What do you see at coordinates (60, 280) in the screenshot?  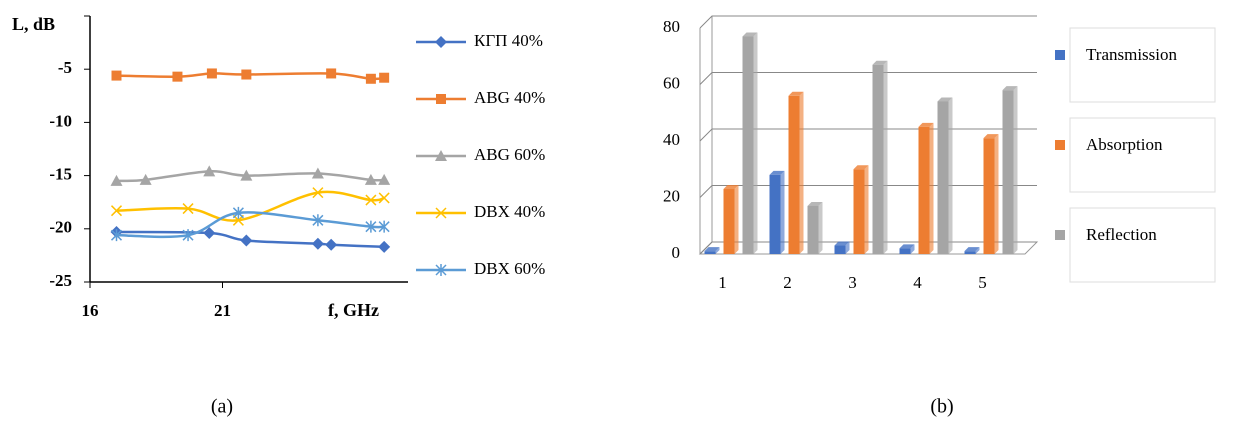 I see `y-tick-label: -25` at bounding box center [60, 280].